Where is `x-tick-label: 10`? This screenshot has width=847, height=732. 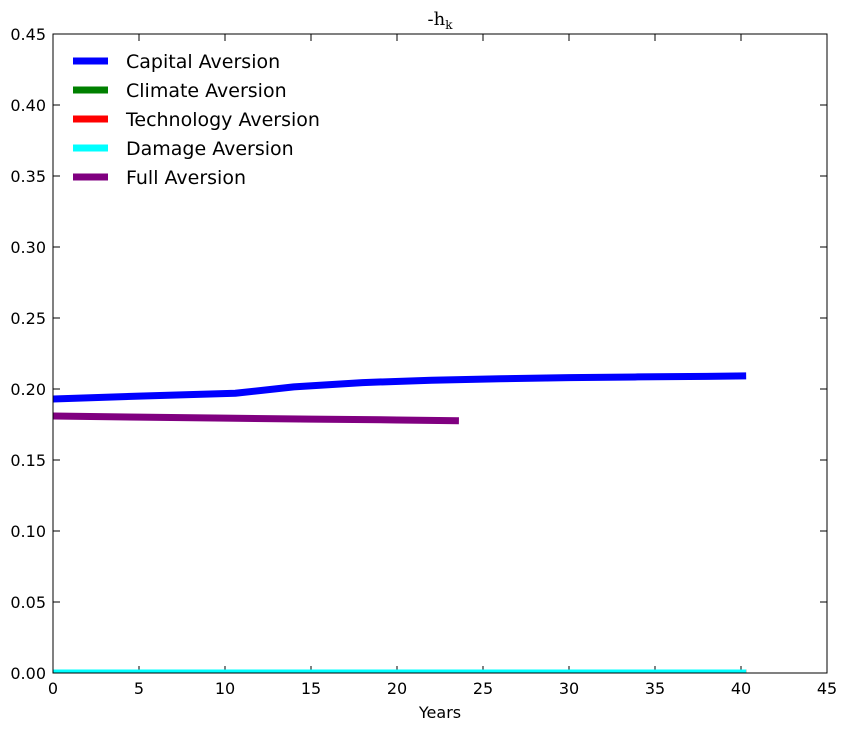 x-tick-label: 10 is located at coordinates (225, 688).